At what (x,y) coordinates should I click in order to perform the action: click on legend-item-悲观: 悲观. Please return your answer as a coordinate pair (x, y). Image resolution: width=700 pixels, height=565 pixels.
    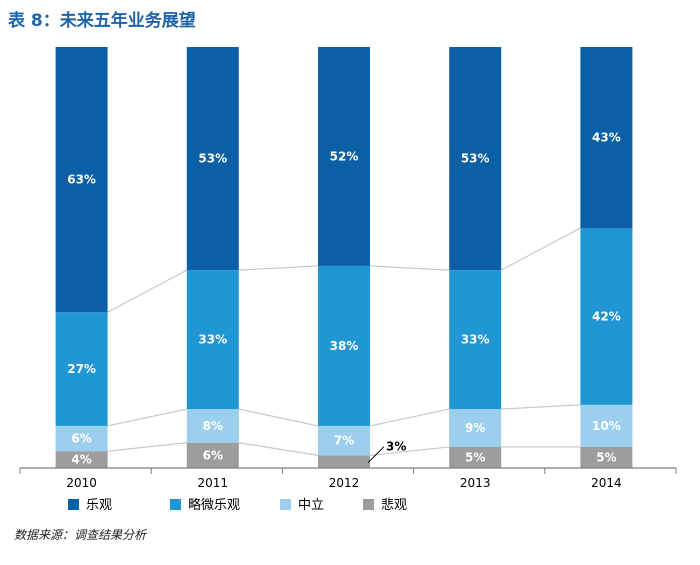
    Looking at the image, I should click on (385, 505).